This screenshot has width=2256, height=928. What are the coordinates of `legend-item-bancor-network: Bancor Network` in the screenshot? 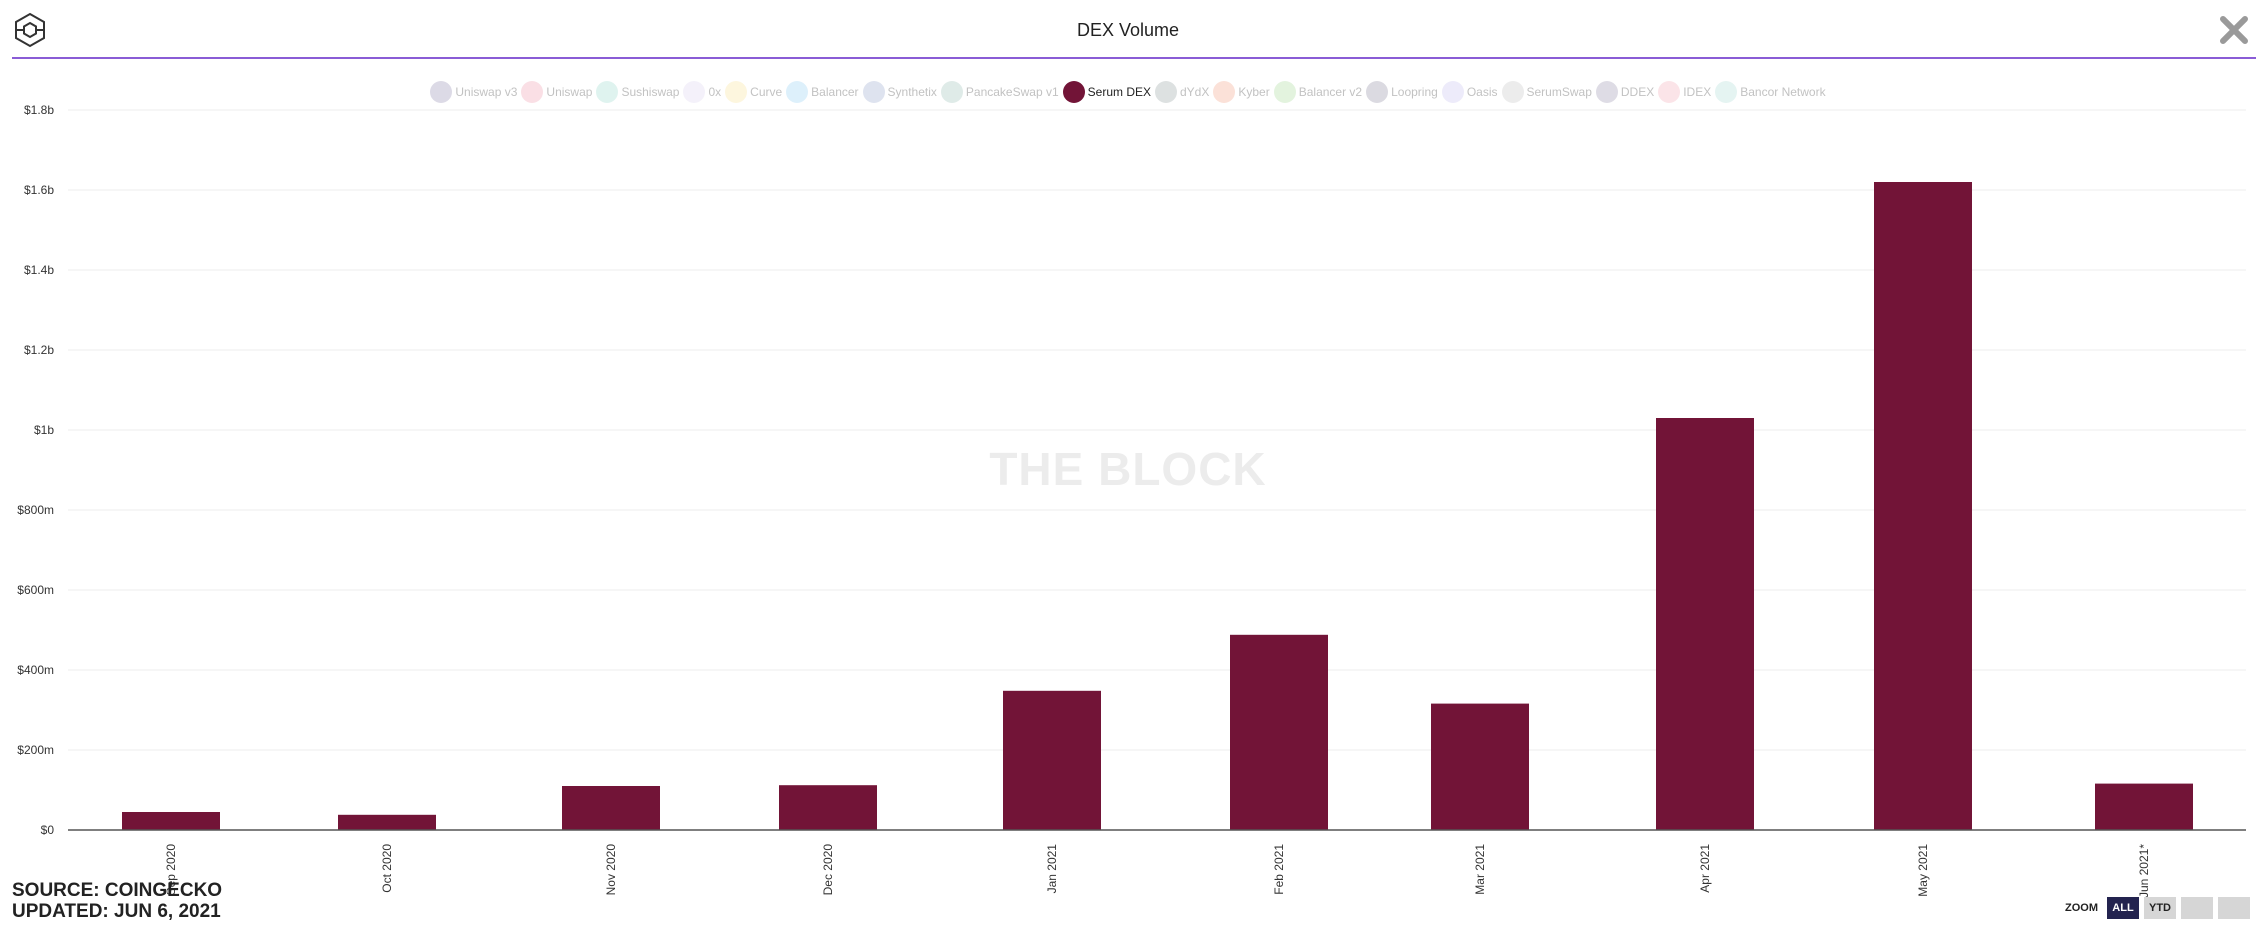 It's located at (1770, 92).